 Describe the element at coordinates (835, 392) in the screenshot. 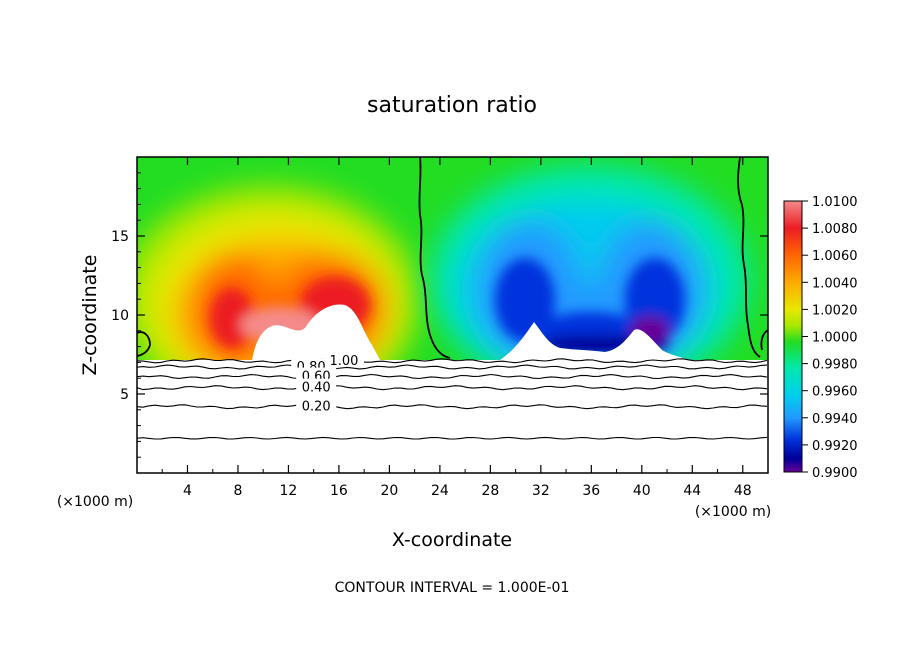

I see `colorbar-tick-label: 0.9960` at that location.